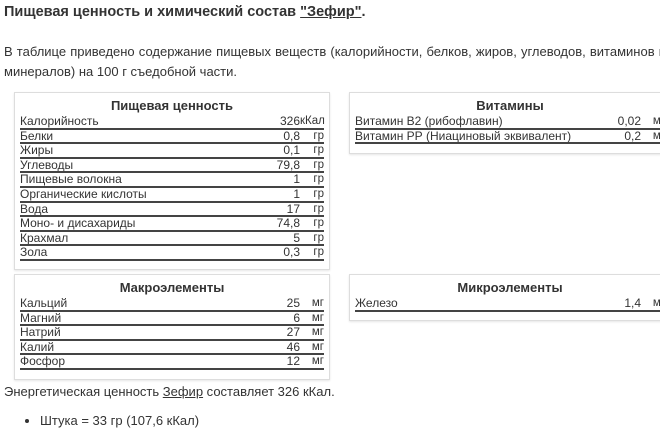  Describe the element at coordinates (172, 165) in the screenshot. I see `table-row: Углеводы 79,8 гр` at that location.